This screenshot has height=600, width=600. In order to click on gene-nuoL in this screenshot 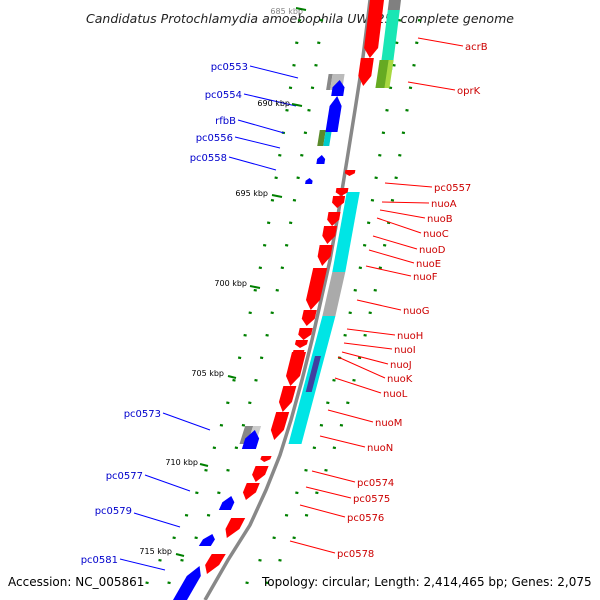, I will do `click(287, 399)`.